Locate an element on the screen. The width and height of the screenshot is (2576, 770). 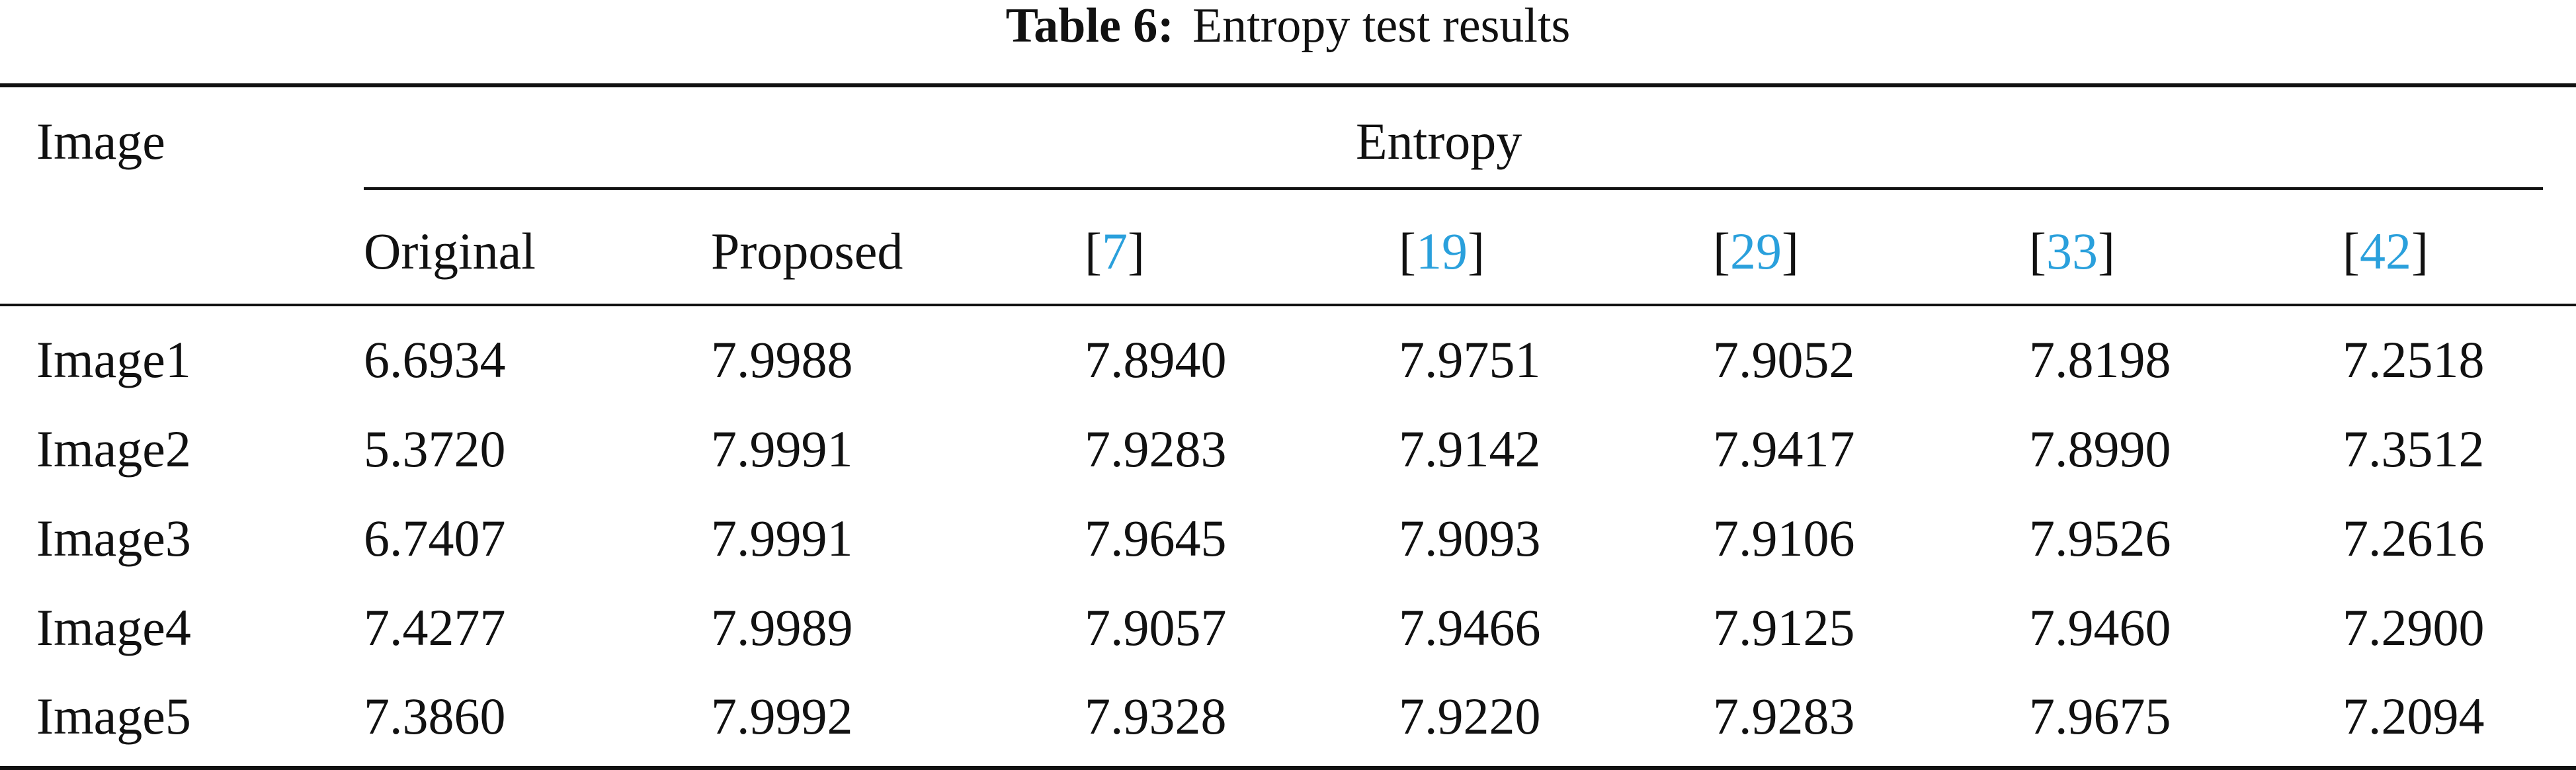
table-cell: 7.9988 is located at coordinates (782, 359).